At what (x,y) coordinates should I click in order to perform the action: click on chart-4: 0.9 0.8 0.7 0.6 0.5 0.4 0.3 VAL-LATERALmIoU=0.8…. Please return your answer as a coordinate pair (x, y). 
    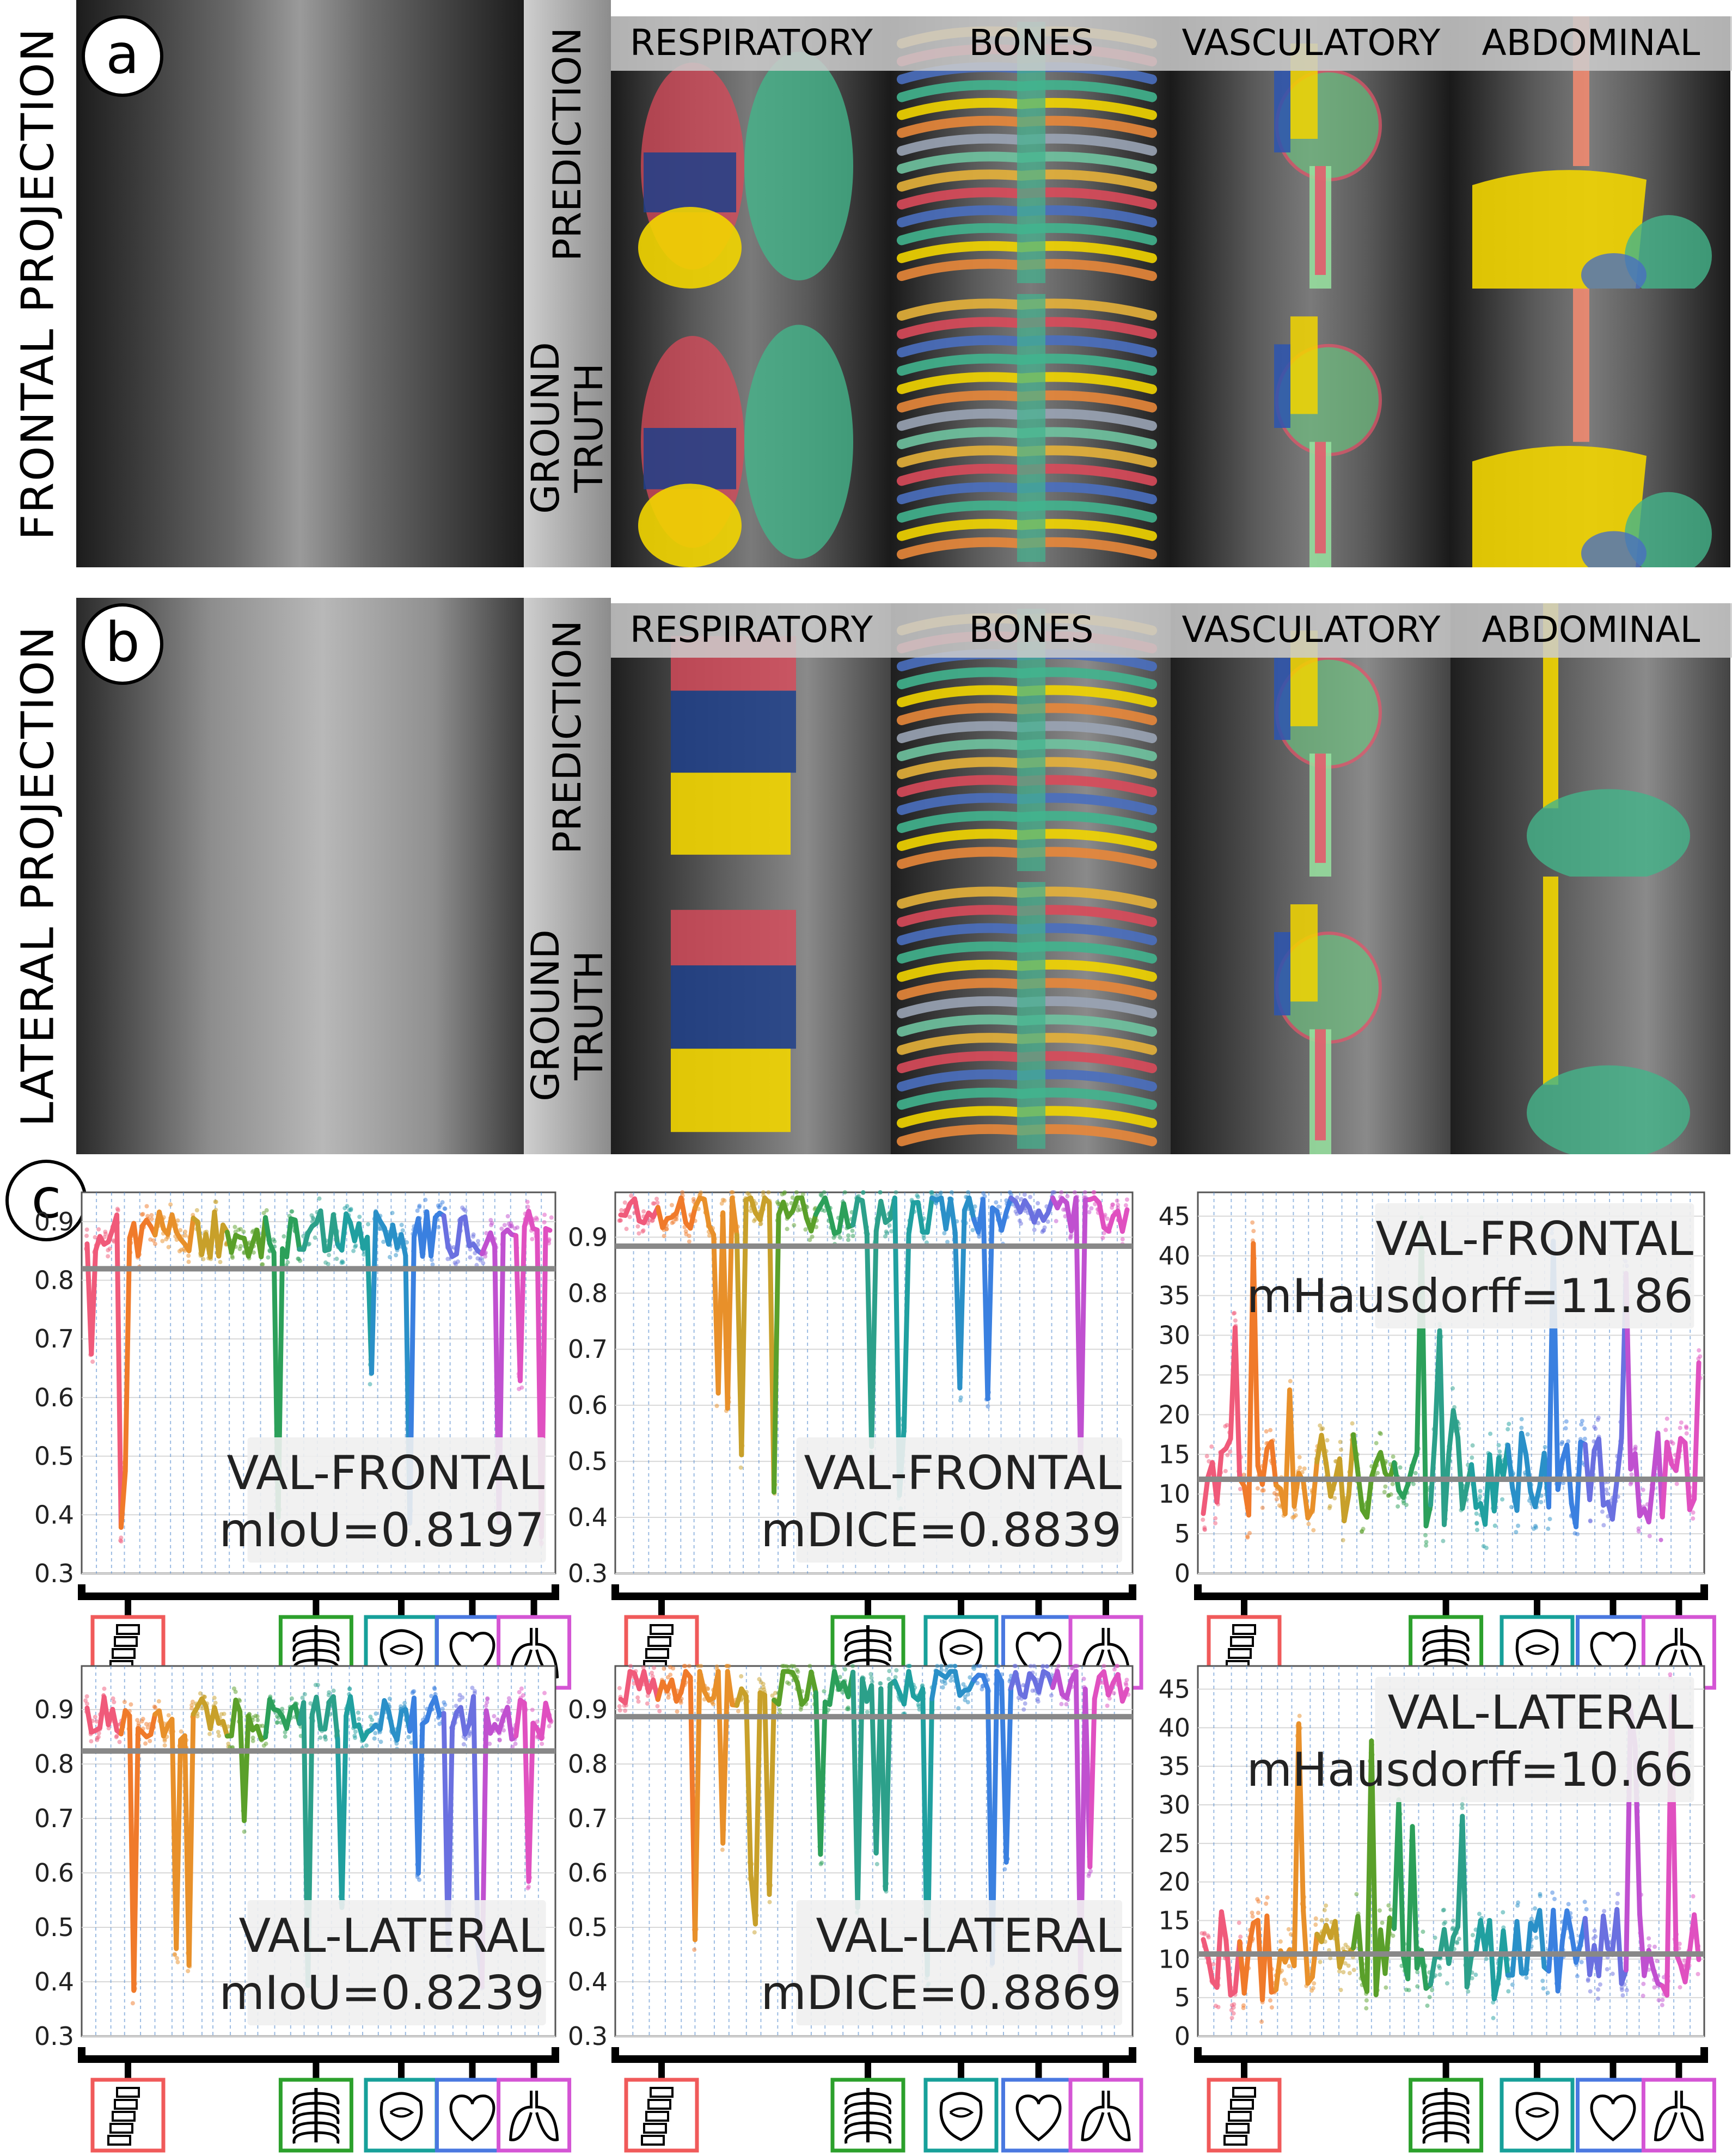
    Looking at the image, I should click on (303, 1909).